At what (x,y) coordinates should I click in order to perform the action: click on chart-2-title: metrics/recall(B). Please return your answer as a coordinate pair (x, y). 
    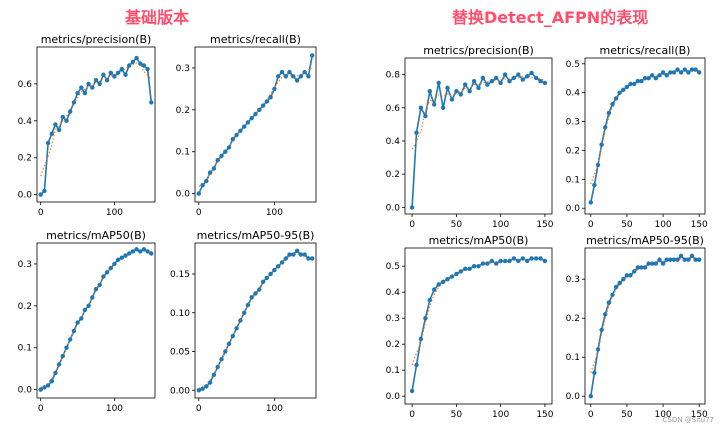
    Looking at the image, I should click on (255, 39).